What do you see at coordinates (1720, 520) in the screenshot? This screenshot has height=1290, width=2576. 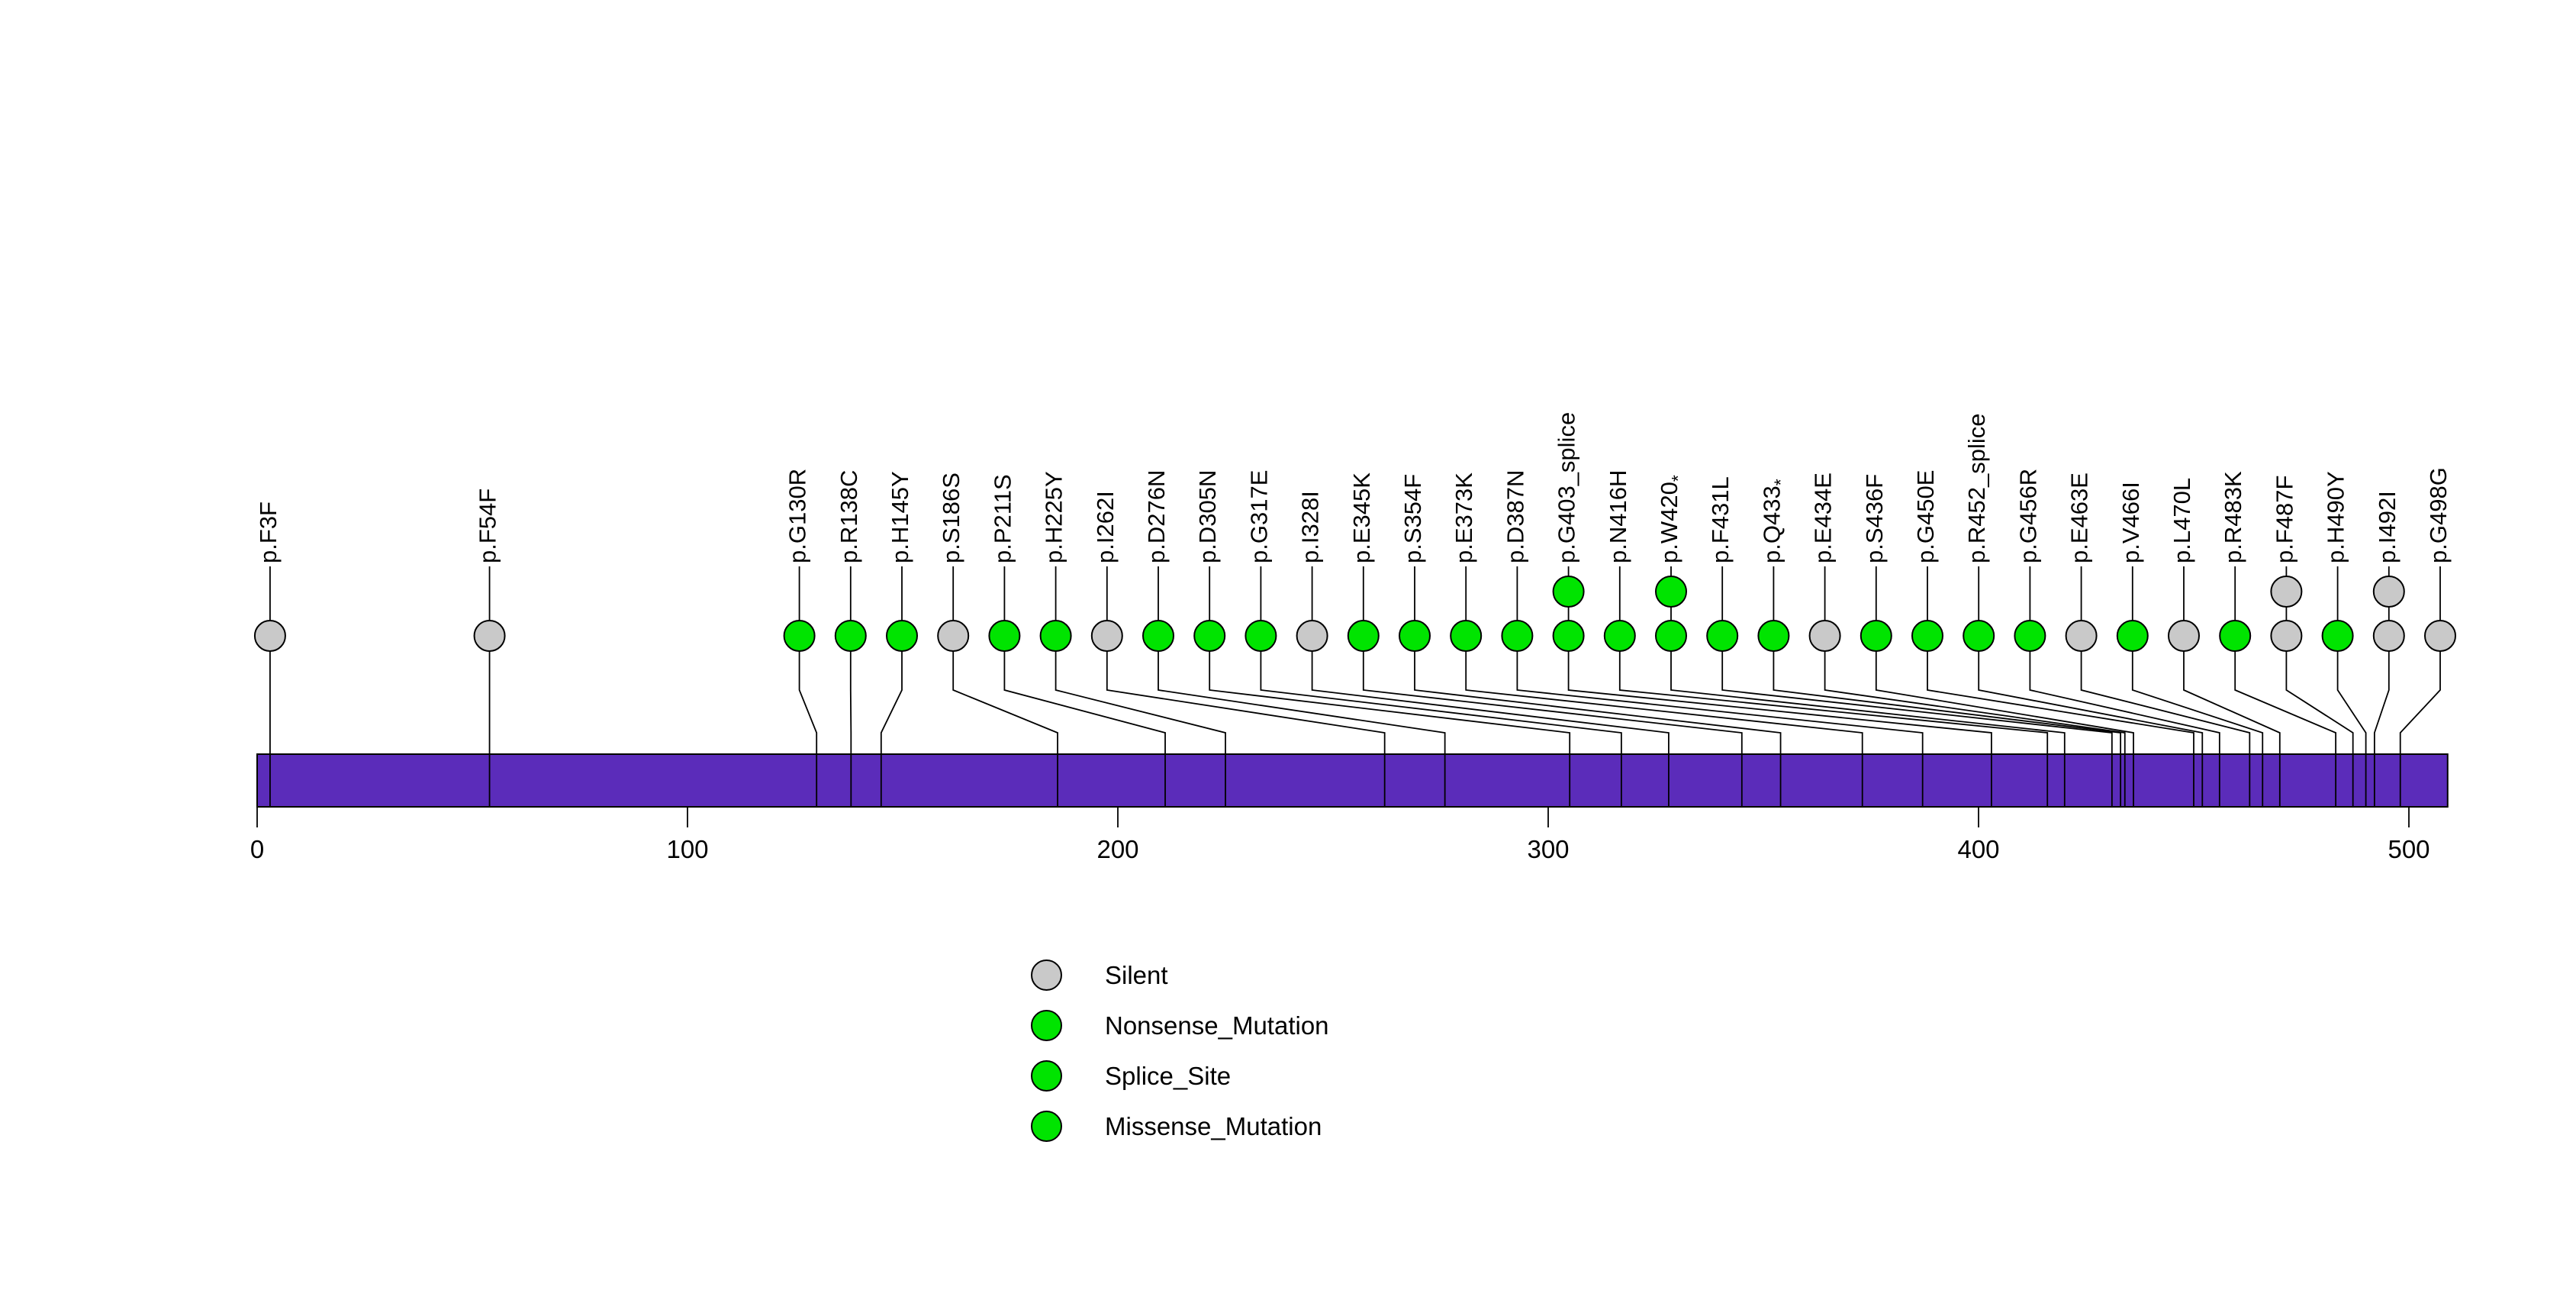 I see `mutation-label: p.F431L` at bounding box center [1720, 520].